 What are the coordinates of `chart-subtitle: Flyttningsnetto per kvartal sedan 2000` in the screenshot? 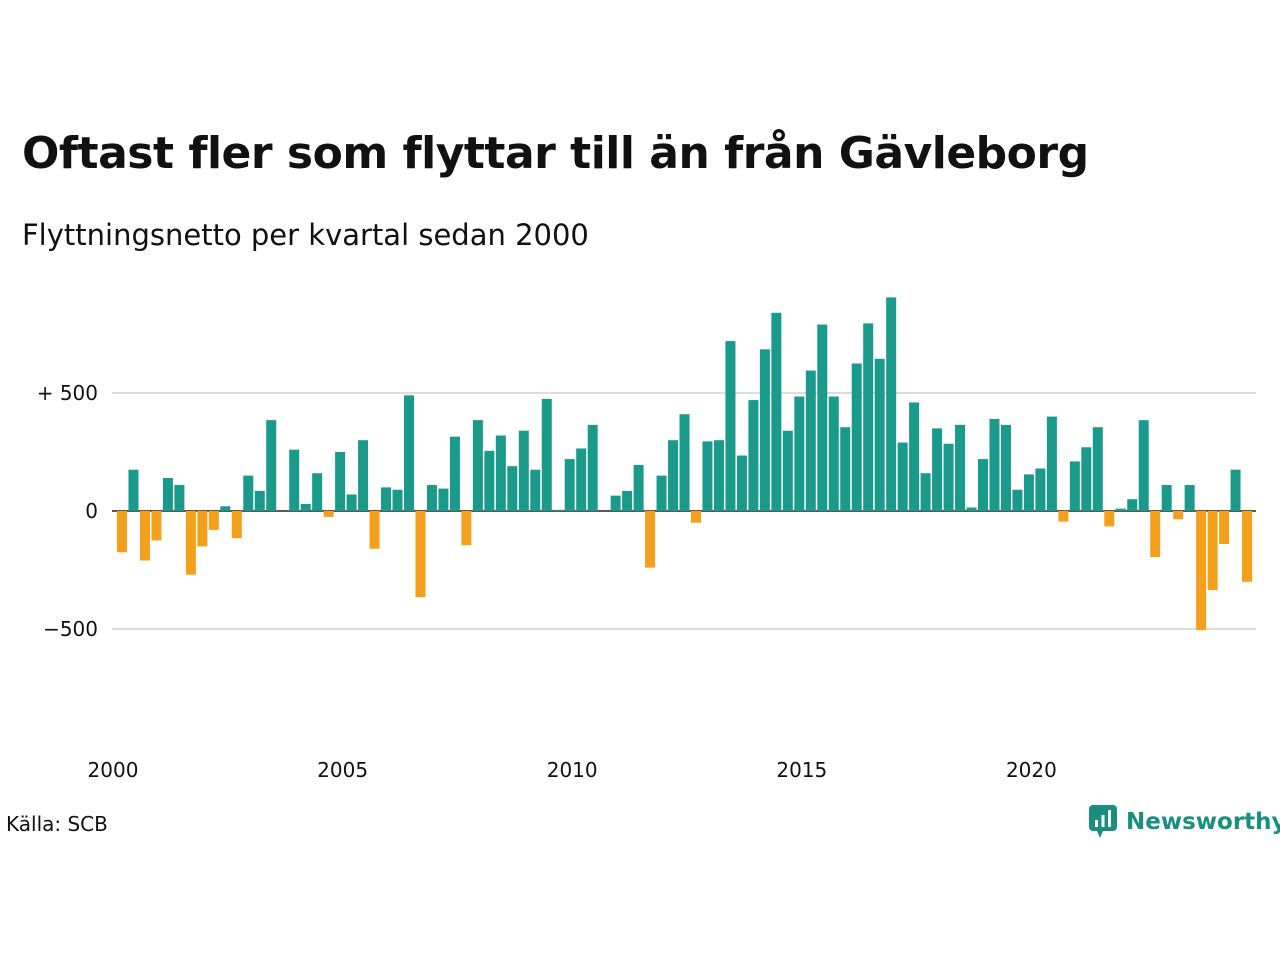 It's located at (305, 235).